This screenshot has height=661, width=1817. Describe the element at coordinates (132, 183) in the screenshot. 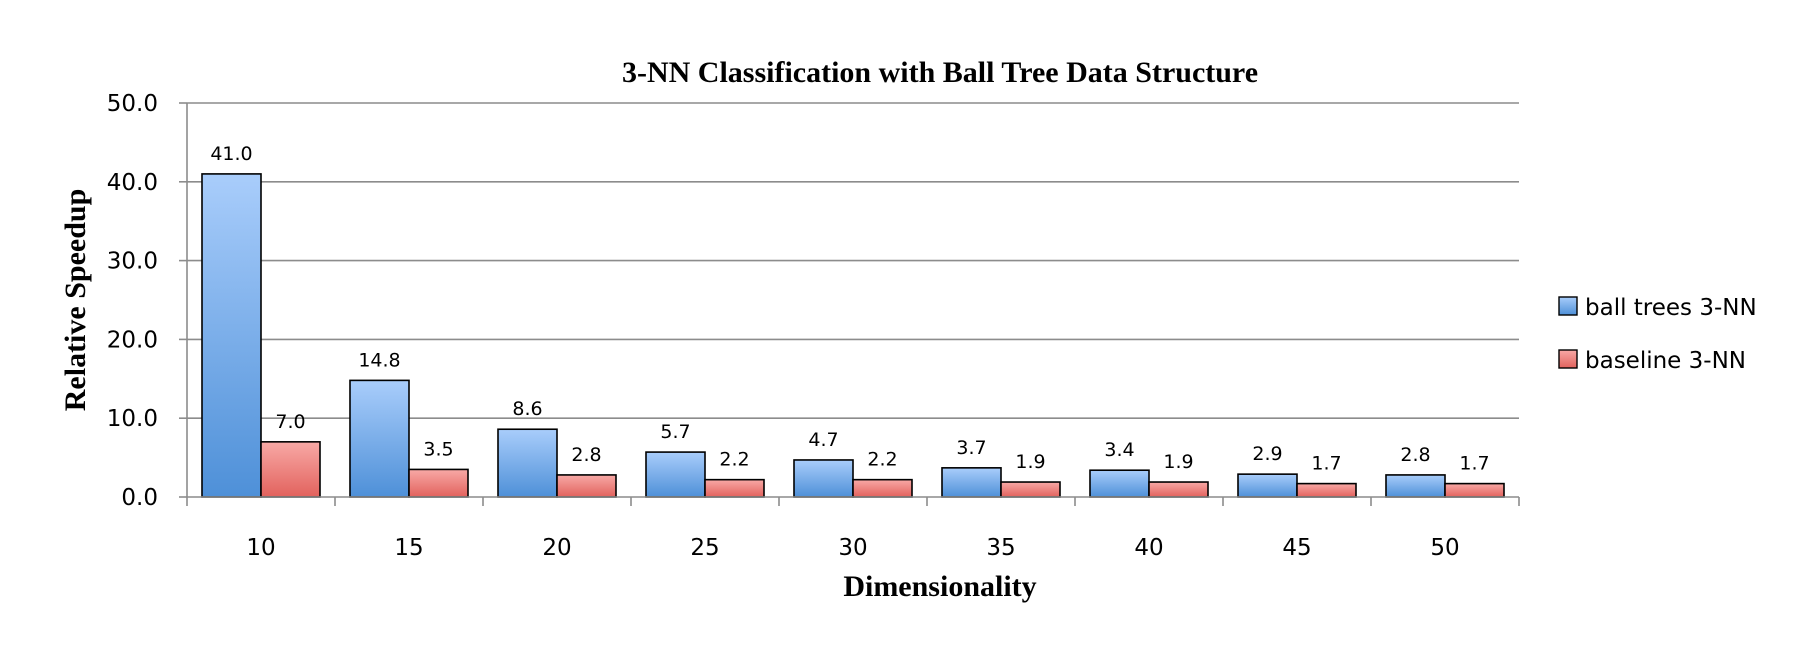

I see `y-tick-label: 40.0` at that location.